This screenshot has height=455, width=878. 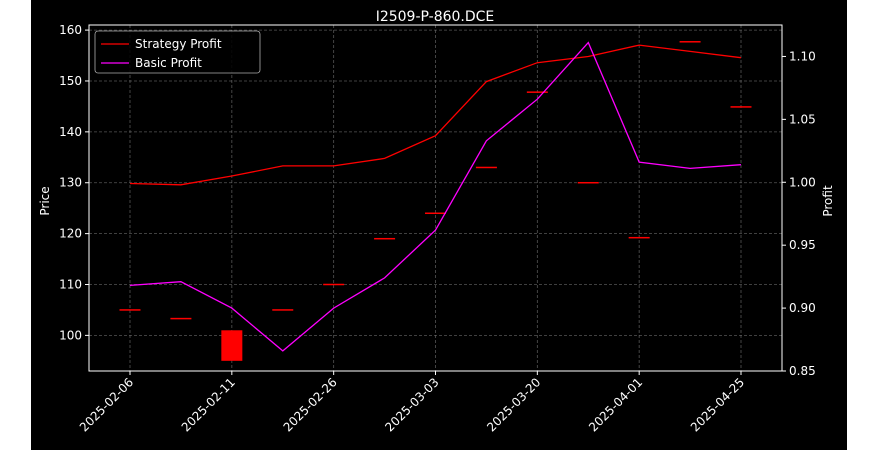 What do you see at coordinates (802, 182) in the screenshot?
I see `y2-tick-label: 1.00` at bounding box center [802, 182].